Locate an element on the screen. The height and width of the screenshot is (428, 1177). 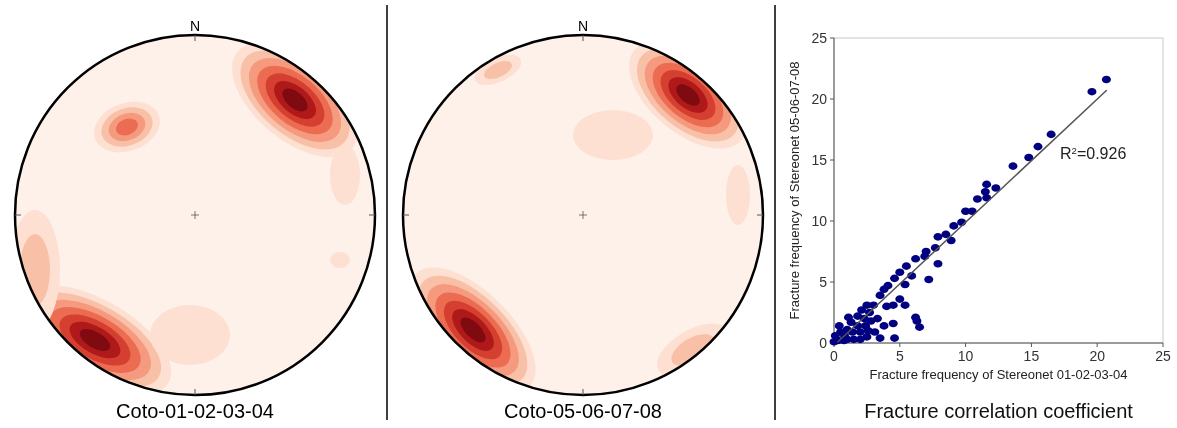
y-tick-label: 15 is located at coordinates (819, 160).